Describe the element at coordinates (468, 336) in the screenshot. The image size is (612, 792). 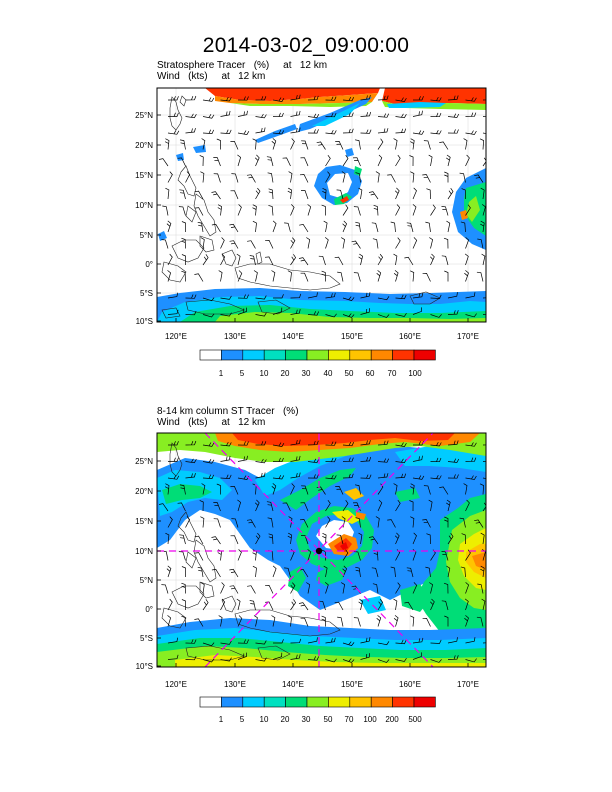
I see `panel1-lon-label: 170°E` at that location.